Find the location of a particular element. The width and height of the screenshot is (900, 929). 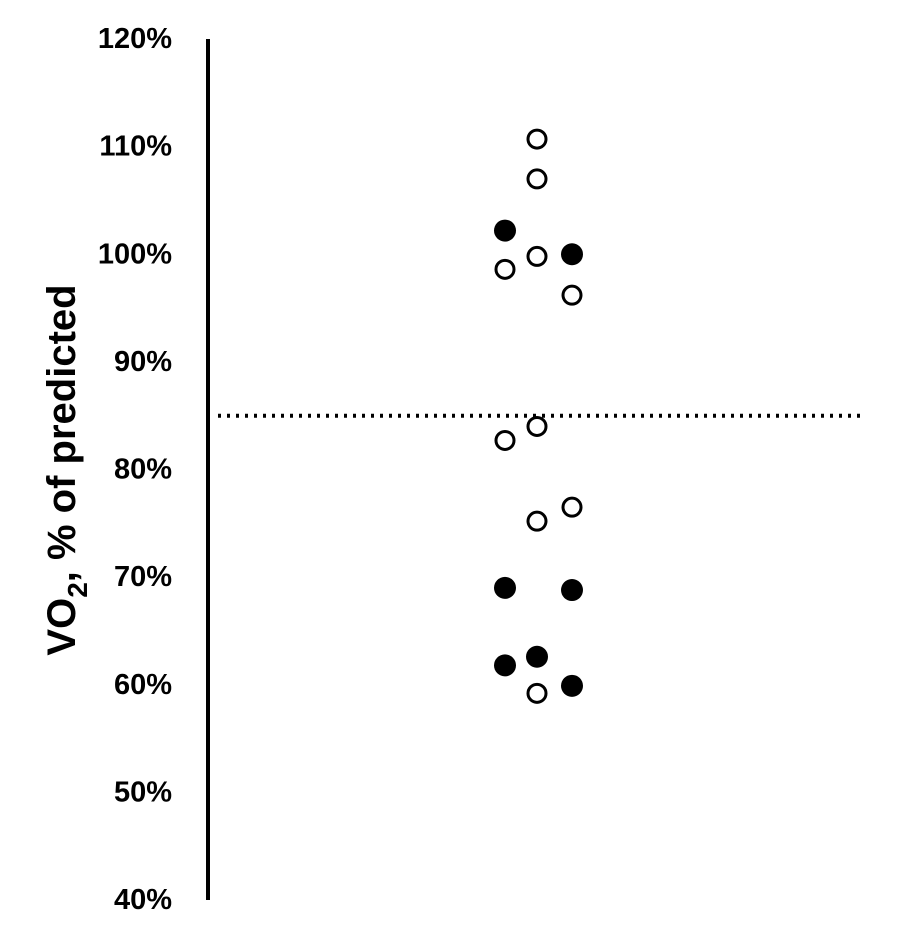

y-axis-label: VO2, % of predicted is located at coordinates (66, 469).